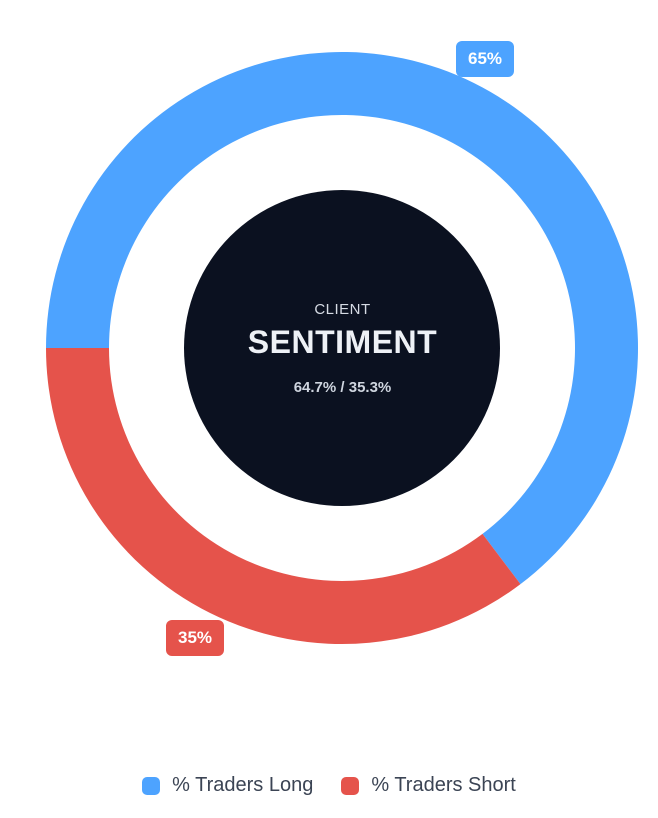  I want to click on legend-swatch-short, so click(350, 785).